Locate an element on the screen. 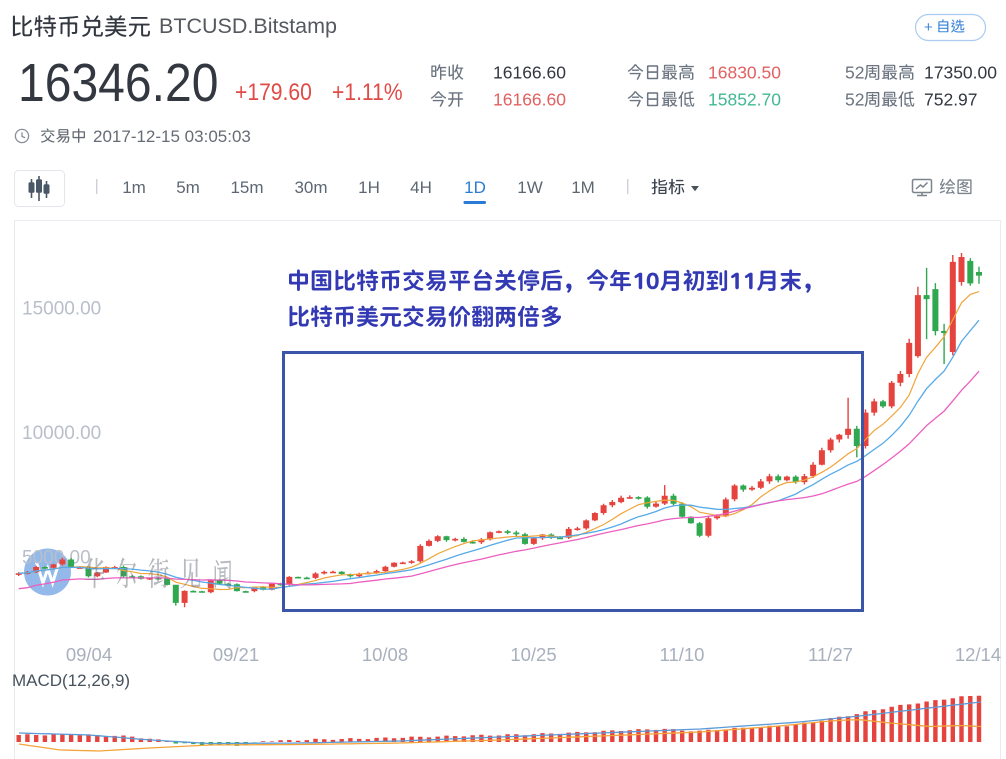 This screenshot has width=1006, height=759. svg-text: 10/25 is located at coordinates (533, 654).